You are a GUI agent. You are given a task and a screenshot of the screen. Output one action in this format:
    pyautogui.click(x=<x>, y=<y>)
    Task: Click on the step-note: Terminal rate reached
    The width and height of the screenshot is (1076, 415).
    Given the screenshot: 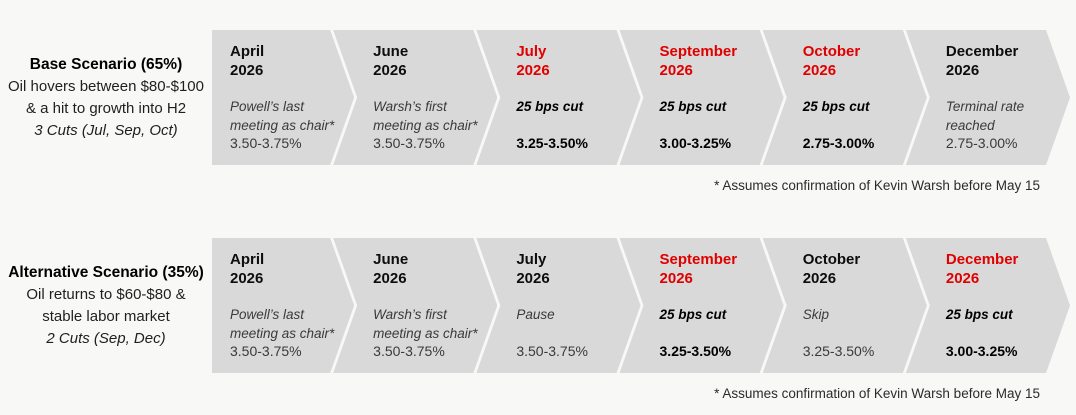 What is the action you would take?
    pyautogui.click(x=985, y=116)
    